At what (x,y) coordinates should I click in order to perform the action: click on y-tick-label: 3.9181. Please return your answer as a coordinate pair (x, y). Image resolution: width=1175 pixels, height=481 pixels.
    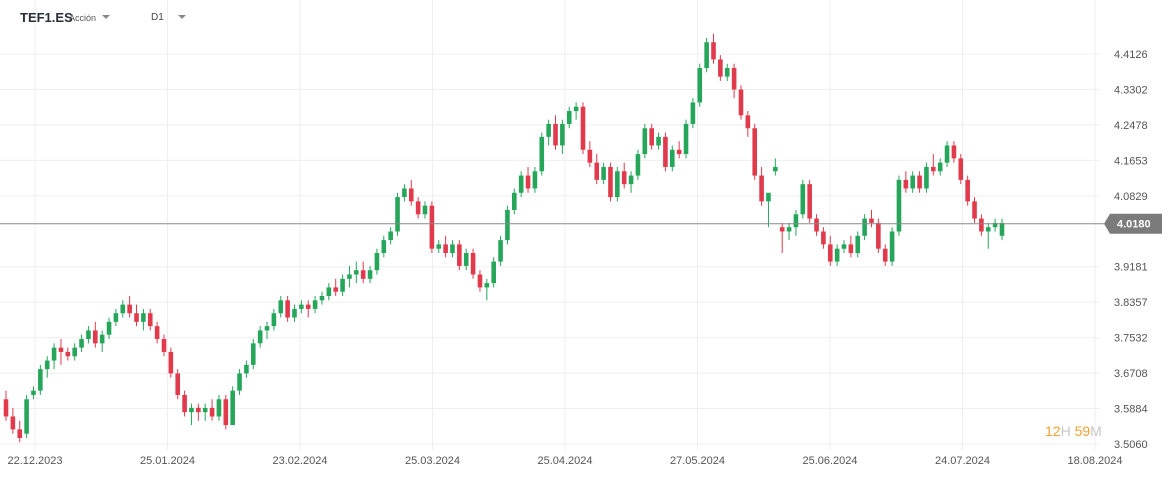
    Looking at the image, I should click on (1131, 268).